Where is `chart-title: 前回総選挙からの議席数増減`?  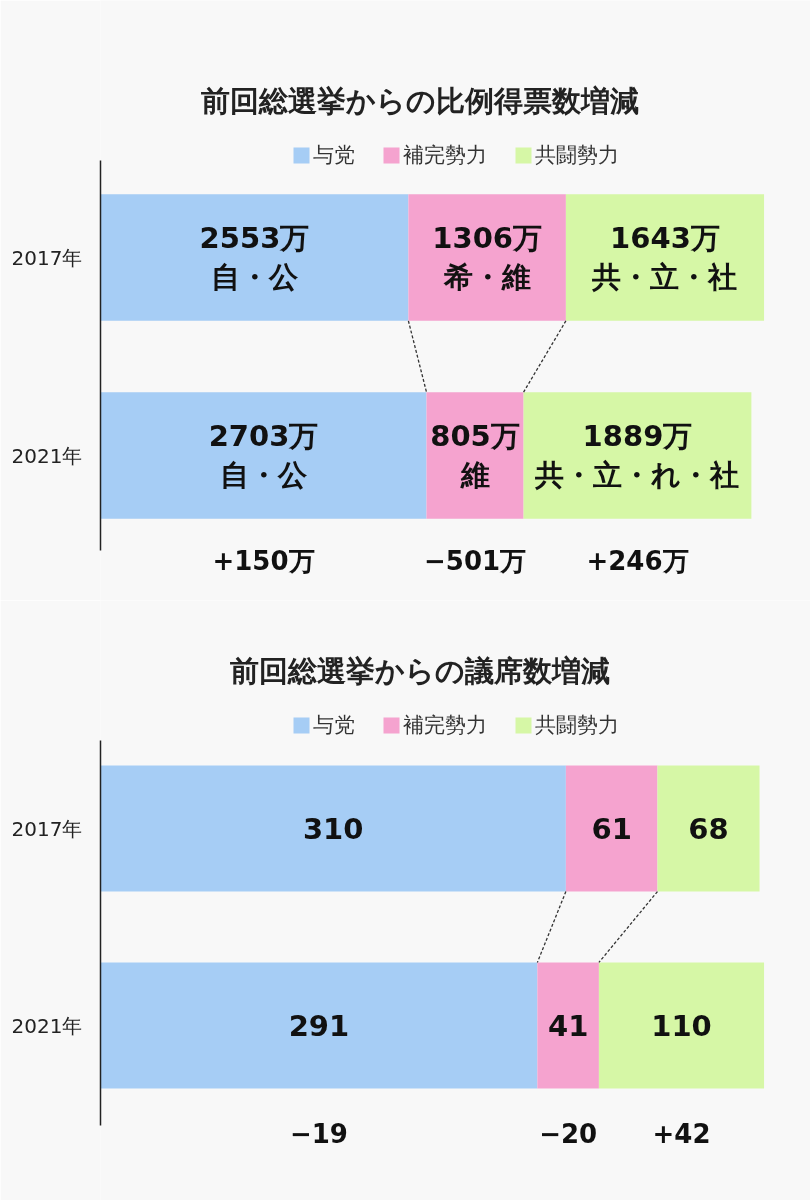 chart-title: 前回総選挙からの議席数増減 is located at coordinates (419, 670).